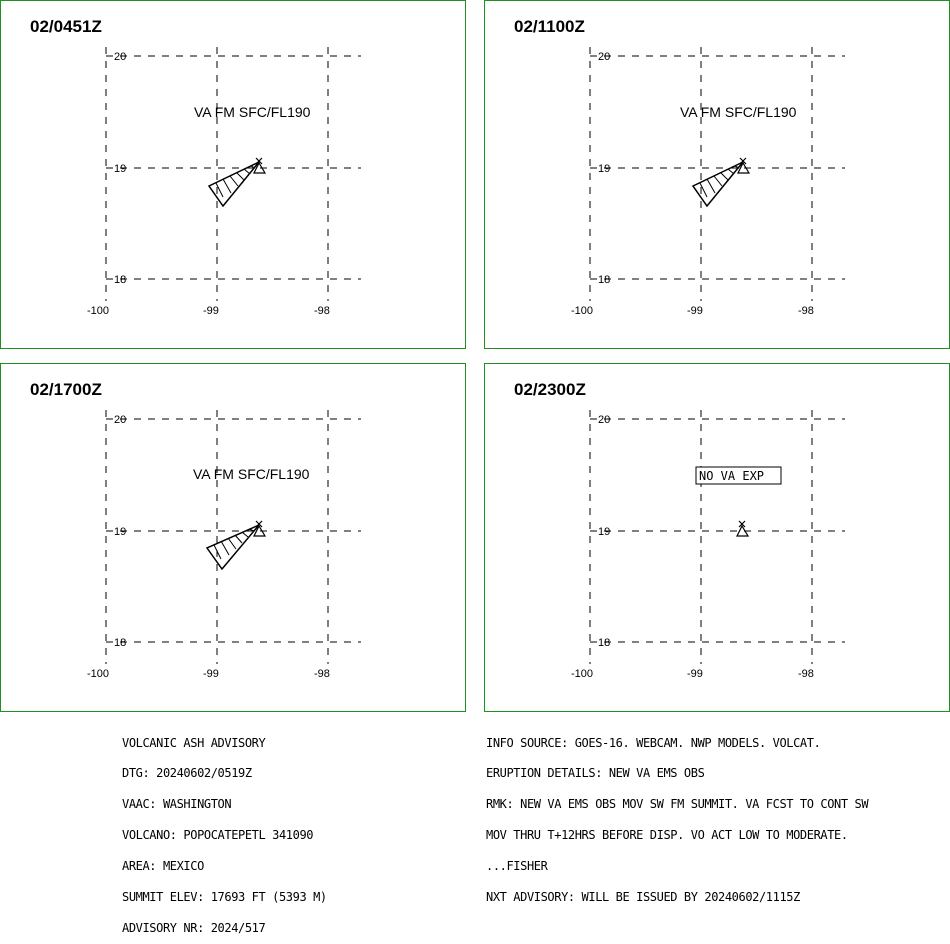  I want to click on advisory-summit-elev: SUMMIT ELEV: 17693 FT (5393 M), so click(224, 897).